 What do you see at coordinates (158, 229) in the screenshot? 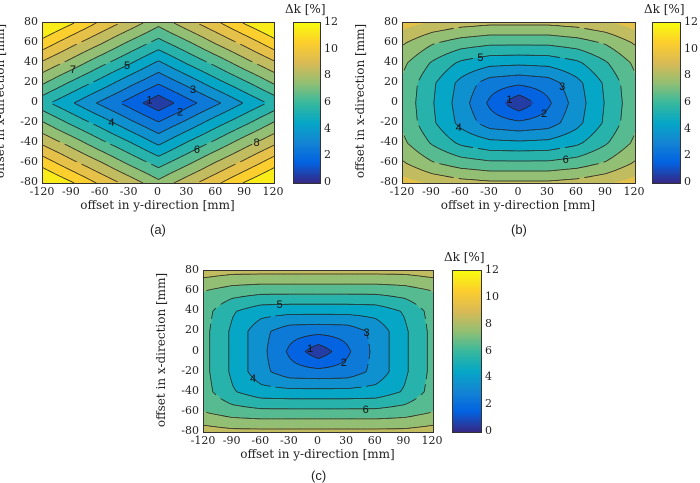
I see `panel-caption: (a)` at bounding box center [158, 229].